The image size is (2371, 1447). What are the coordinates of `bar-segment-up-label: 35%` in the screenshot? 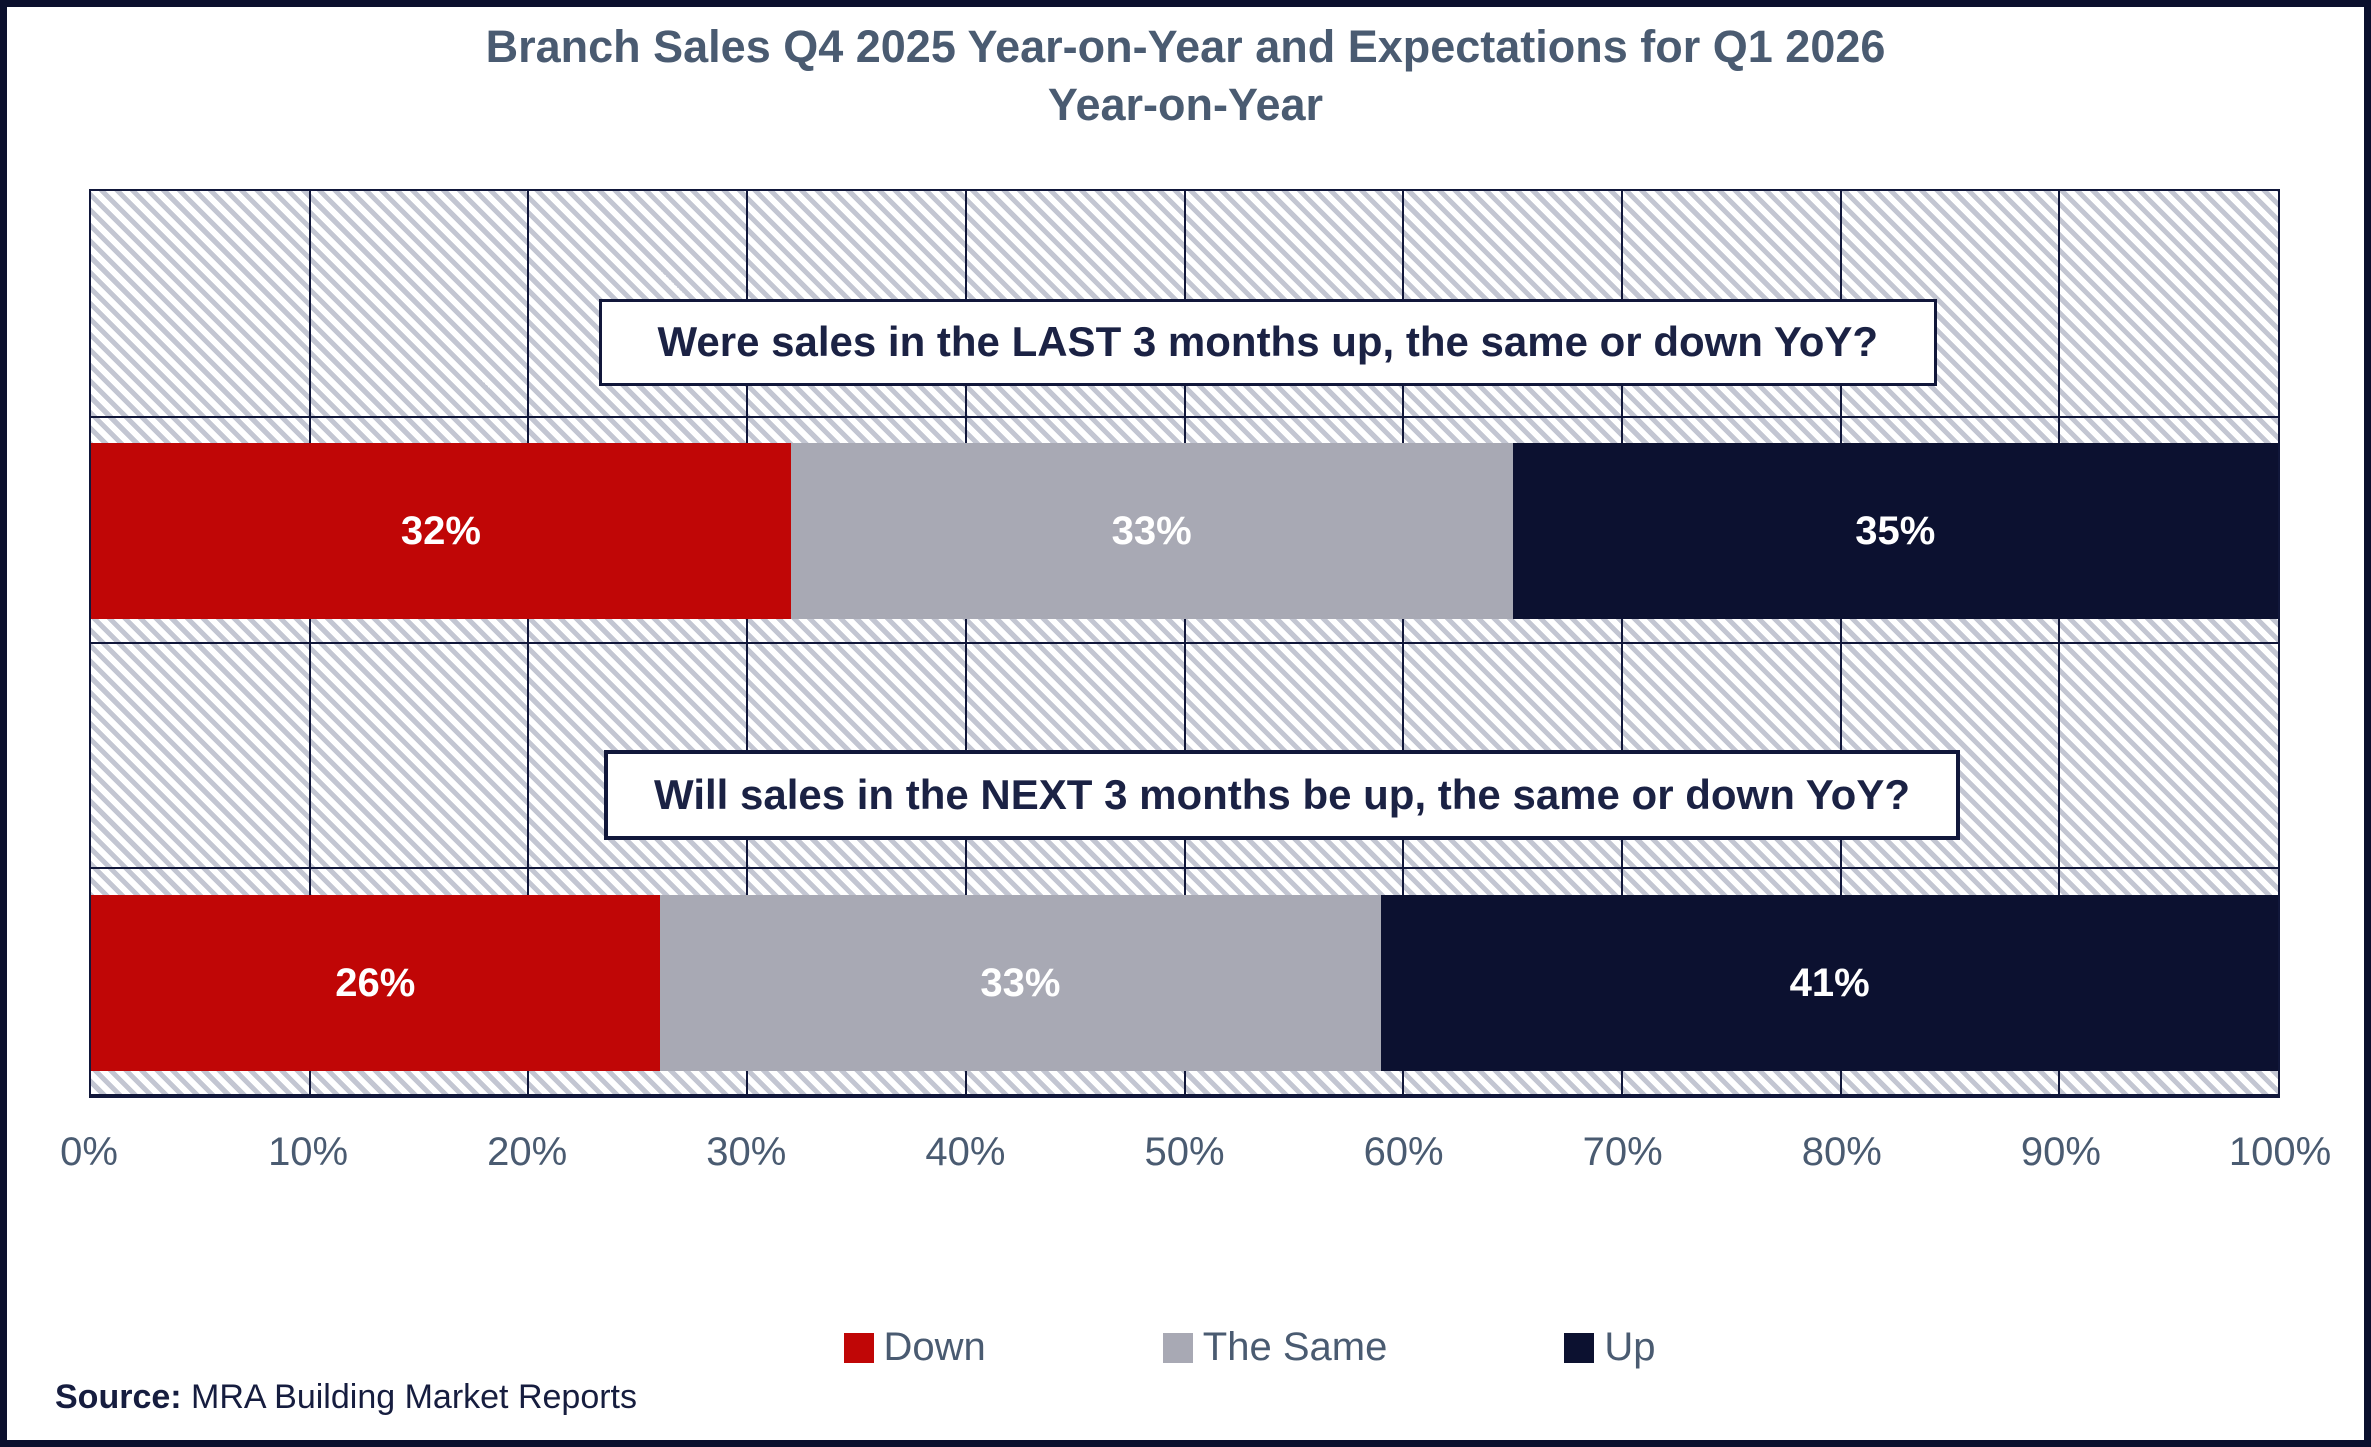 It's located at (1895, 530).